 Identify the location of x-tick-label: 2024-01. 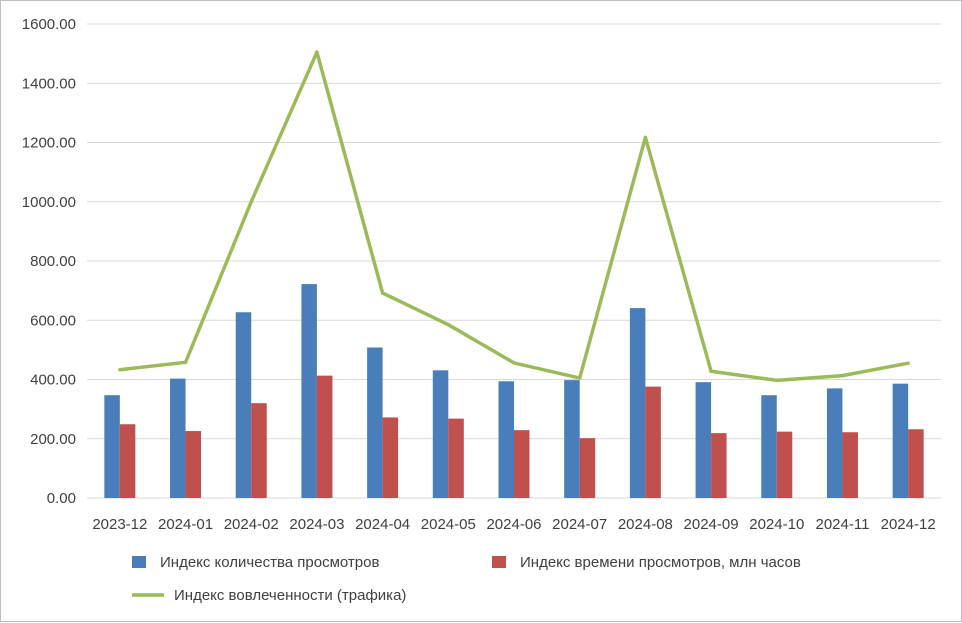
(185, 524).